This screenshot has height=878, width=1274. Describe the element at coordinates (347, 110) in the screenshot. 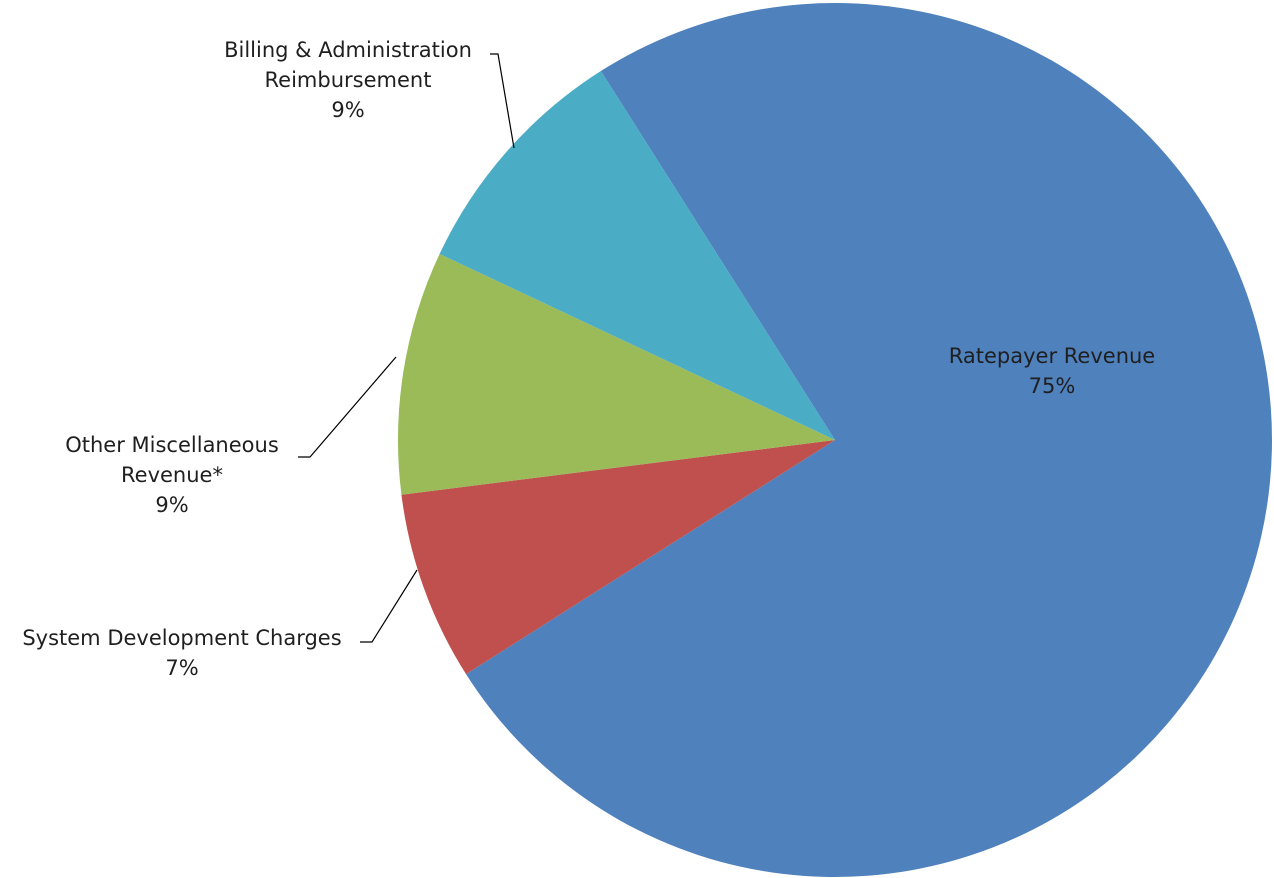

I see `label-billing-pct: 9%` at that location.